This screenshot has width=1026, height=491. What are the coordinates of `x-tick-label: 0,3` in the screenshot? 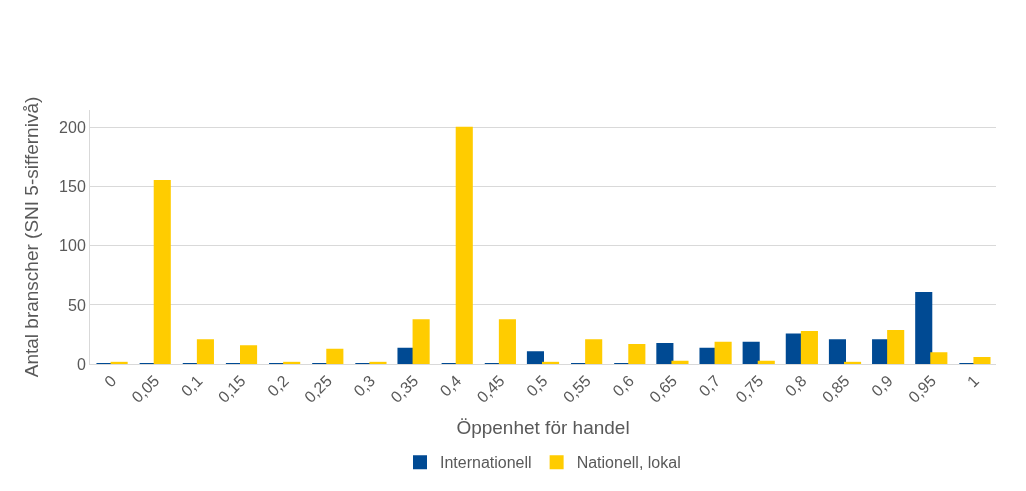 It's located at (364, 385).